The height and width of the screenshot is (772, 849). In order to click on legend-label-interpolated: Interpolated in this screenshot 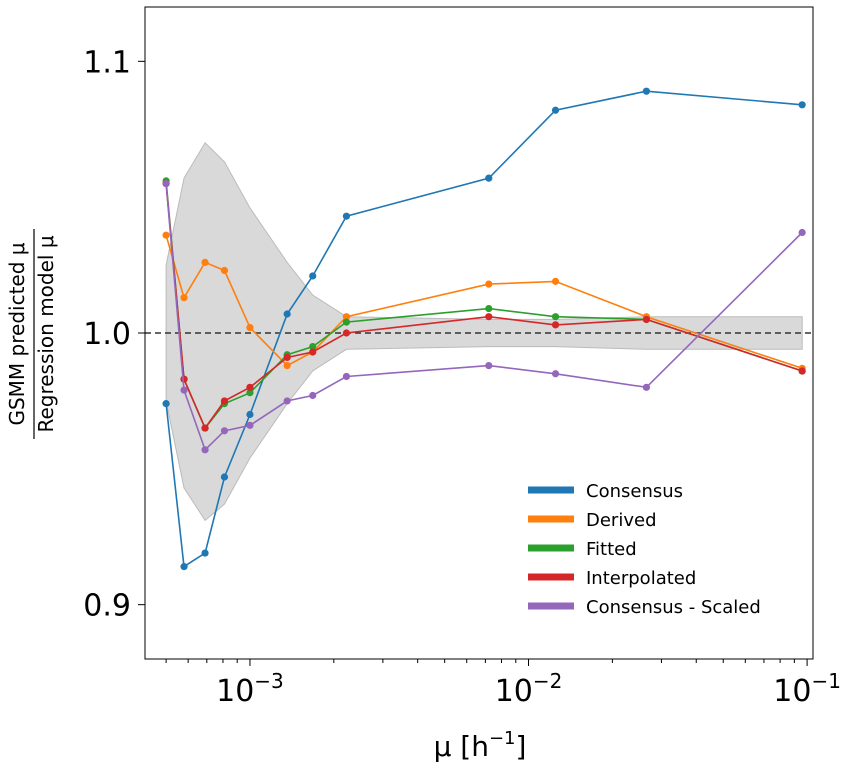, I will do `click(641, 578)`.